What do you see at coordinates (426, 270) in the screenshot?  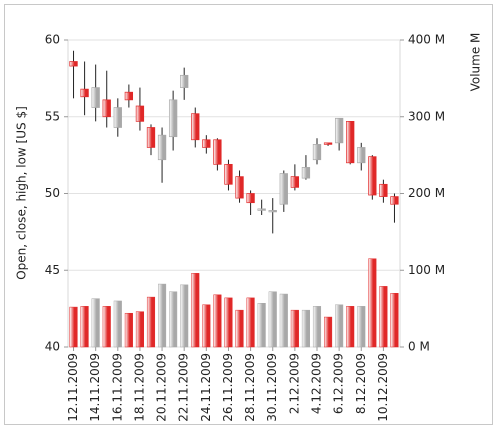 I see `y2-tick-label: 100 M` at bounding box center [426, 270].